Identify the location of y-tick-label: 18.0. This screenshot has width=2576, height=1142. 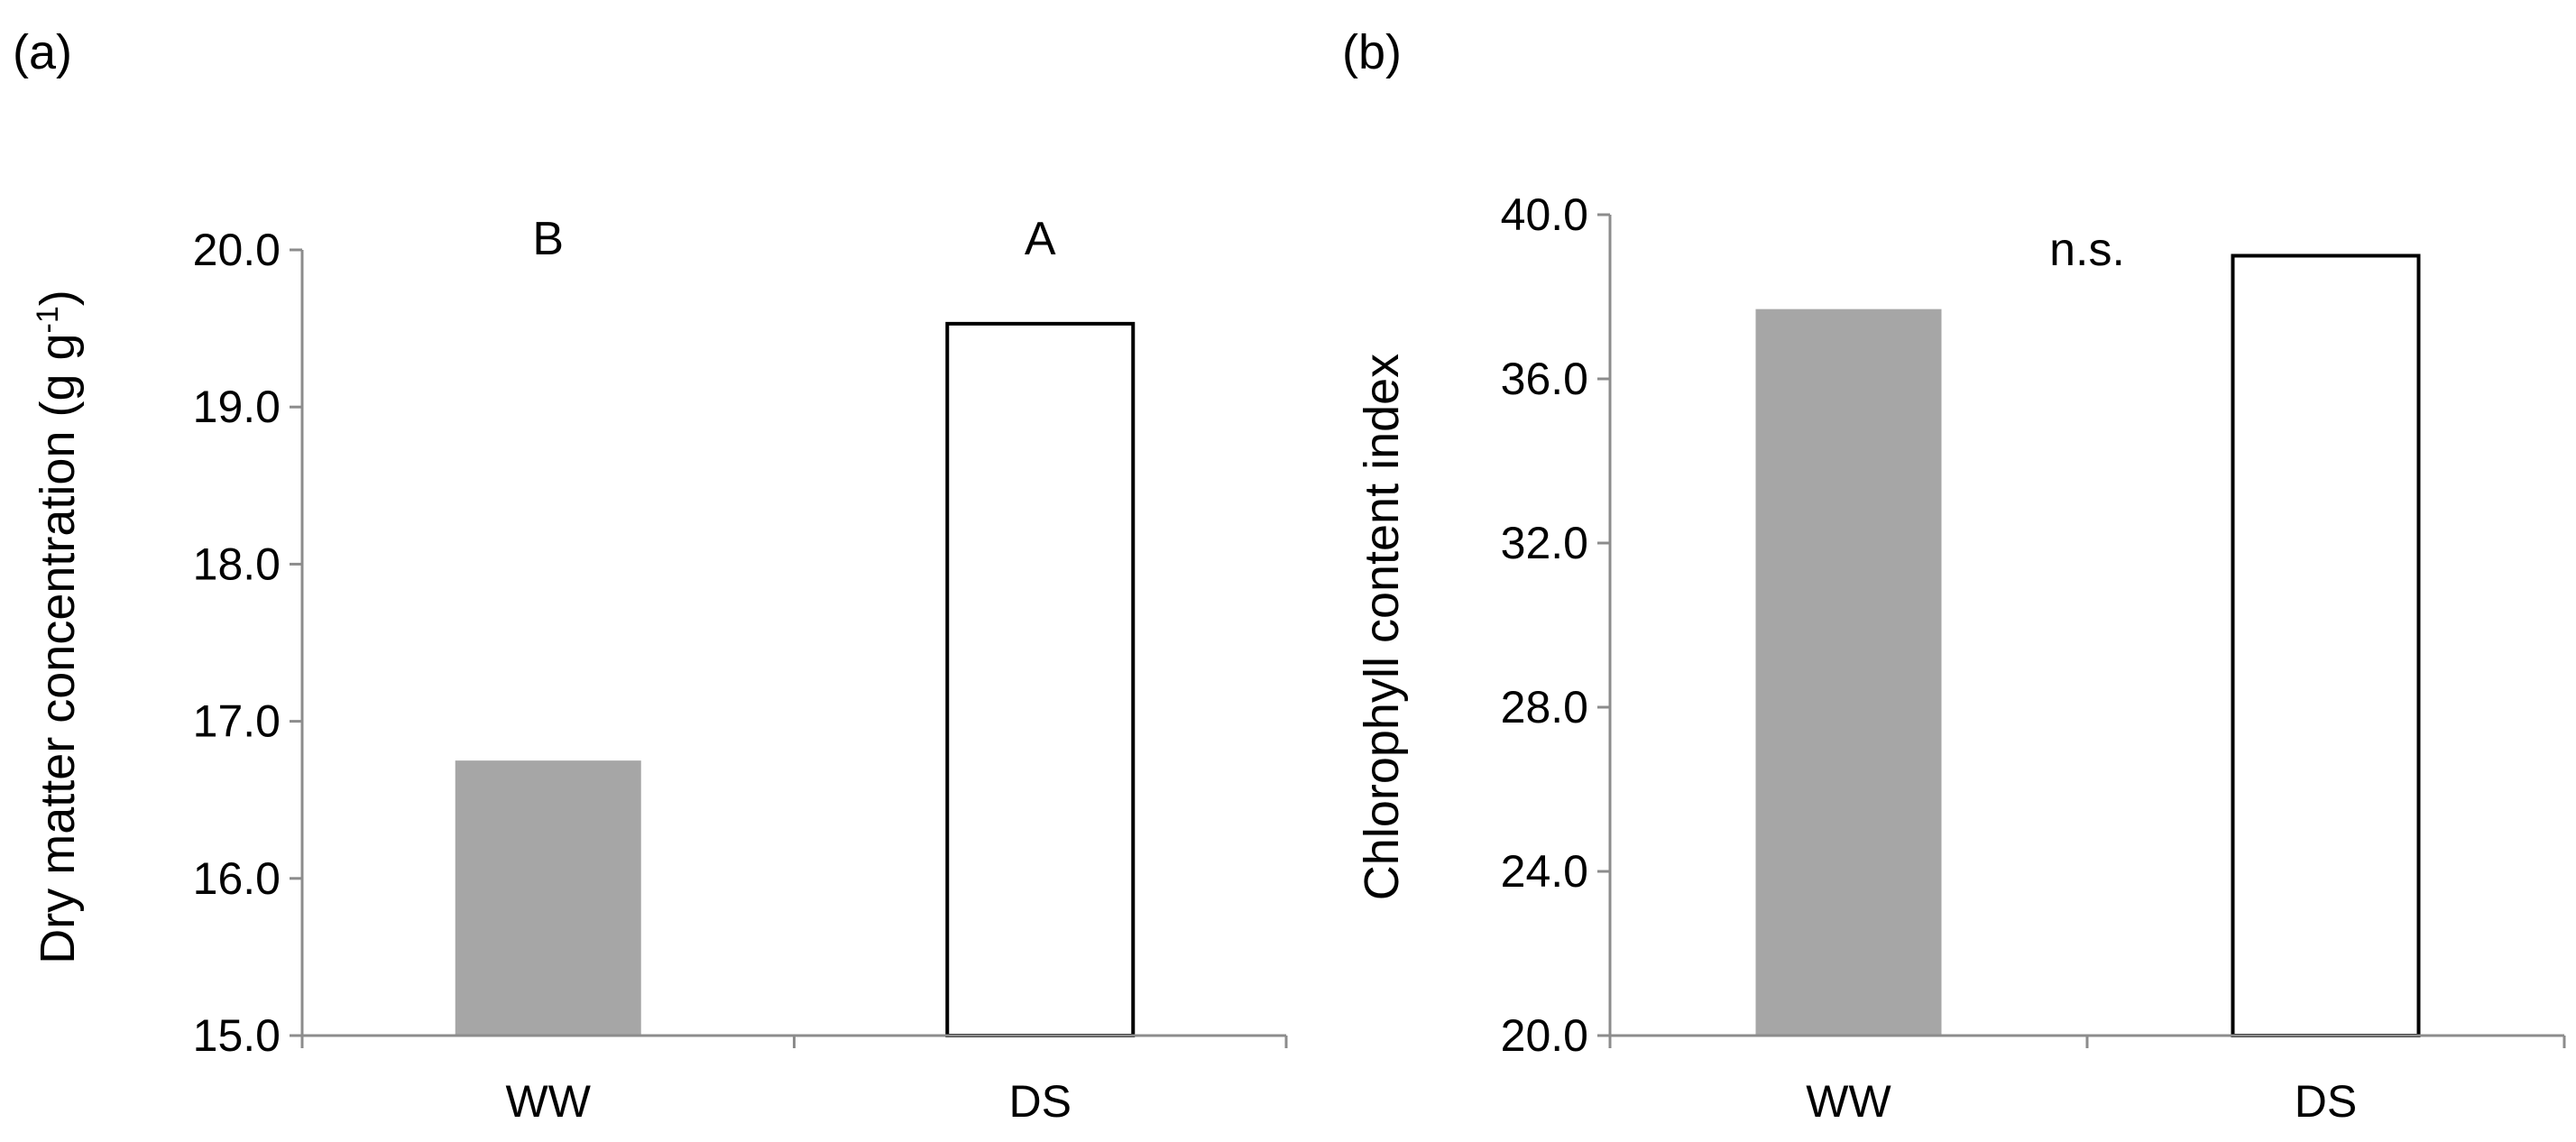
(237, 564).